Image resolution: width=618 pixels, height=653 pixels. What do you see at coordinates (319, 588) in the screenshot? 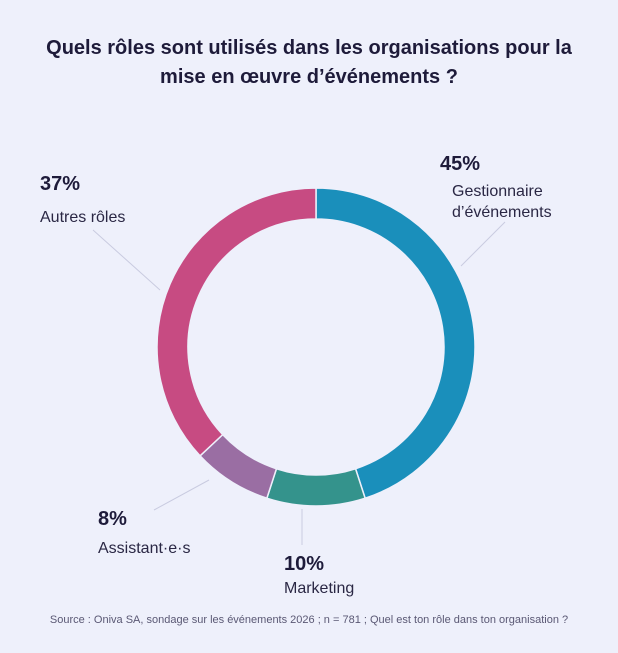
I see `slice-category-label-2-1: Marketing` at bounding box center [319, 588].